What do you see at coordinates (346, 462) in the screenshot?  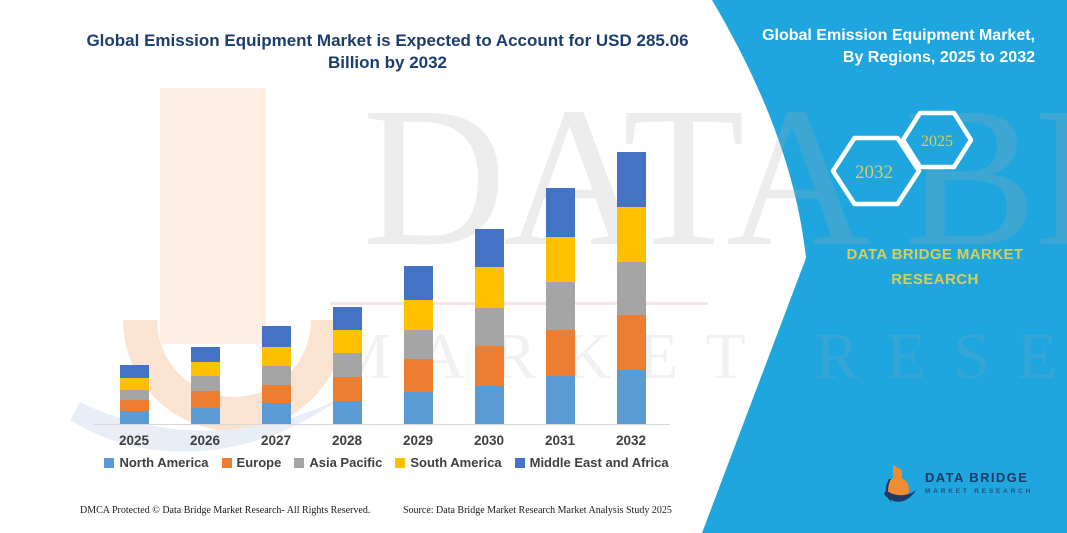 I see `legend-label: Asia Pacific` at bounding box center [346, 462].